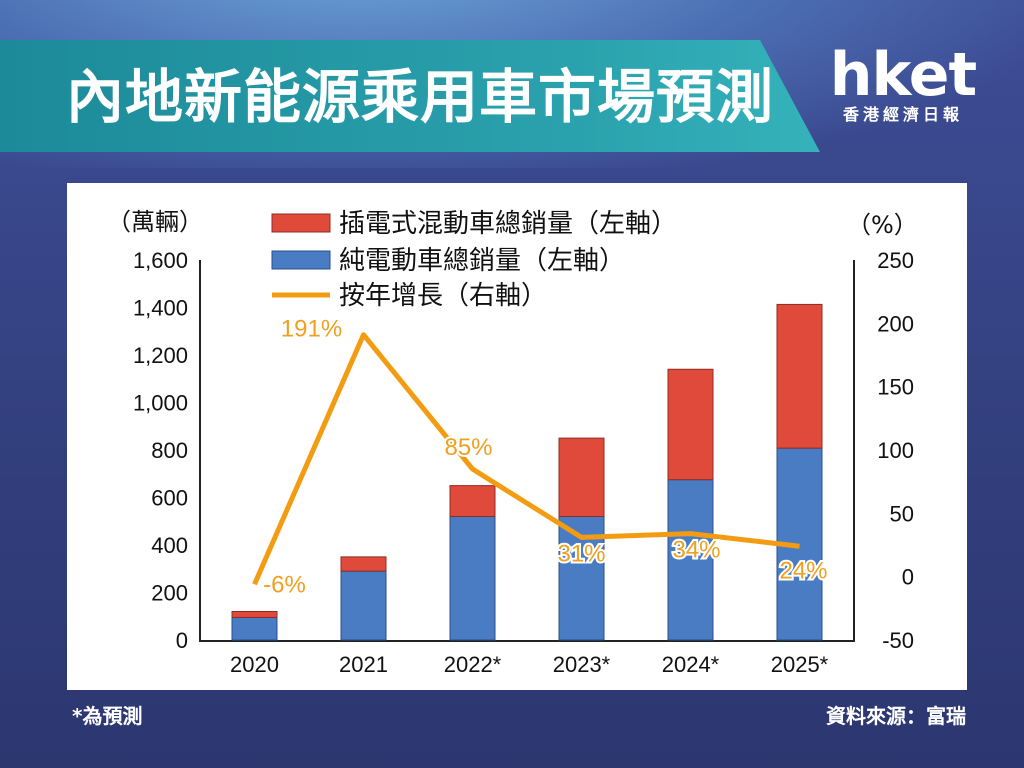  Describe the element at coordinates (160, 260) in the screenshot. I see `left-tick-label: 1,600` at that location.